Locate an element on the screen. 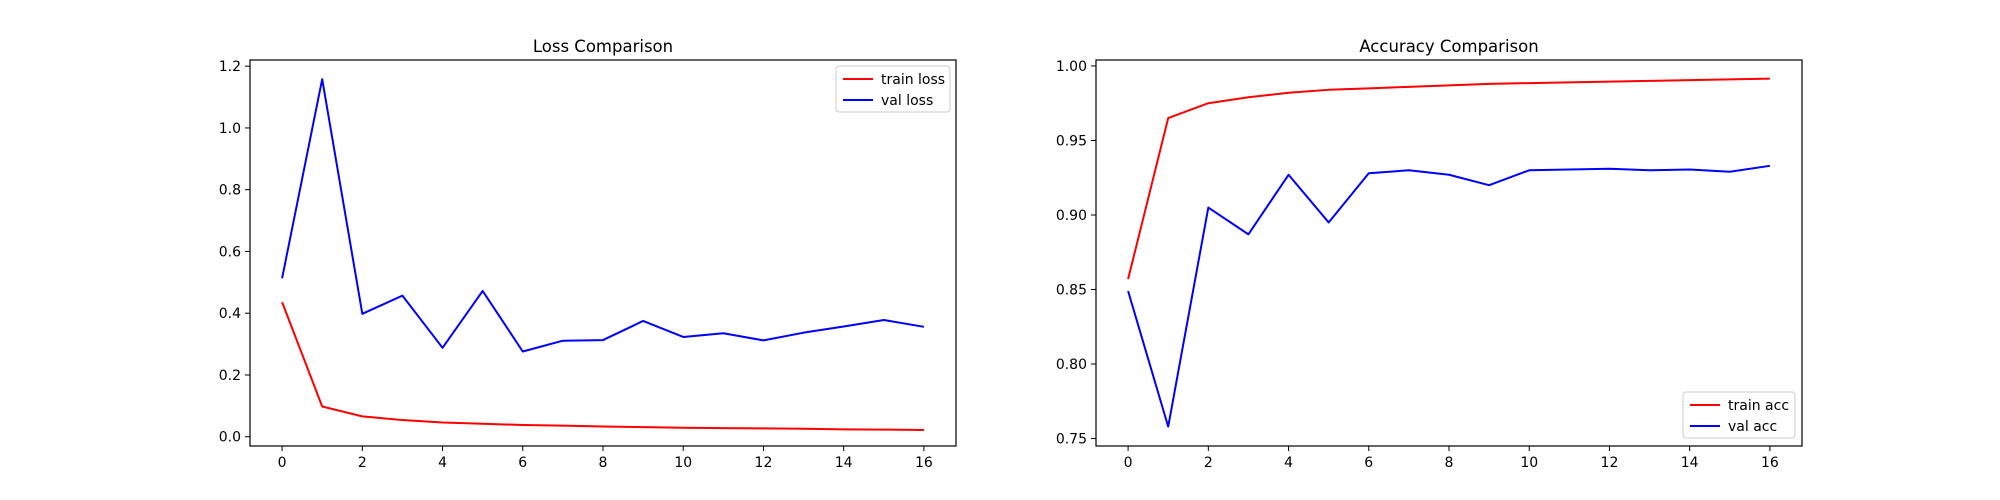  y-tick-label: 0.6 is located at coordinates (230, 252).